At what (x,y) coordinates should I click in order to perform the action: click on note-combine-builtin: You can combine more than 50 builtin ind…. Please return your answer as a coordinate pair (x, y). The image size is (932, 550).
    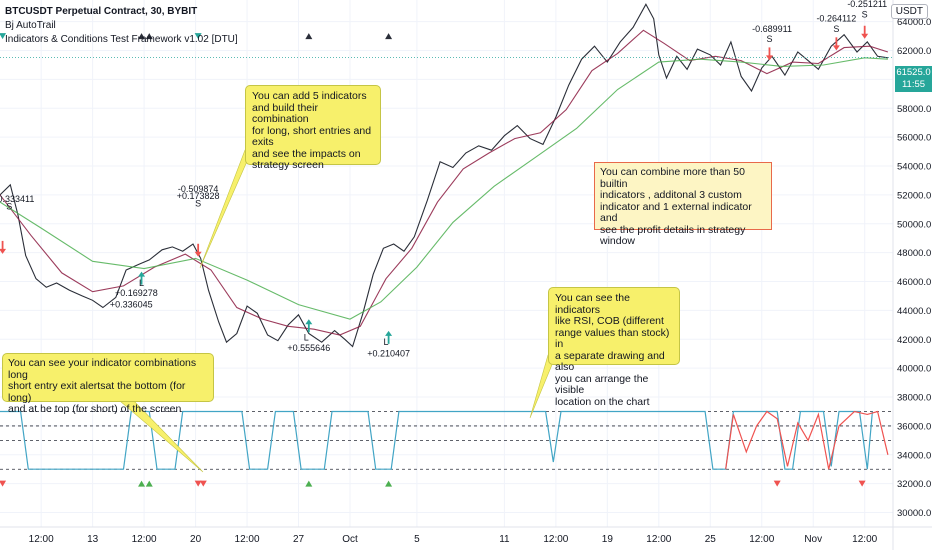
    Looking at the image, I should click on (683, 204).